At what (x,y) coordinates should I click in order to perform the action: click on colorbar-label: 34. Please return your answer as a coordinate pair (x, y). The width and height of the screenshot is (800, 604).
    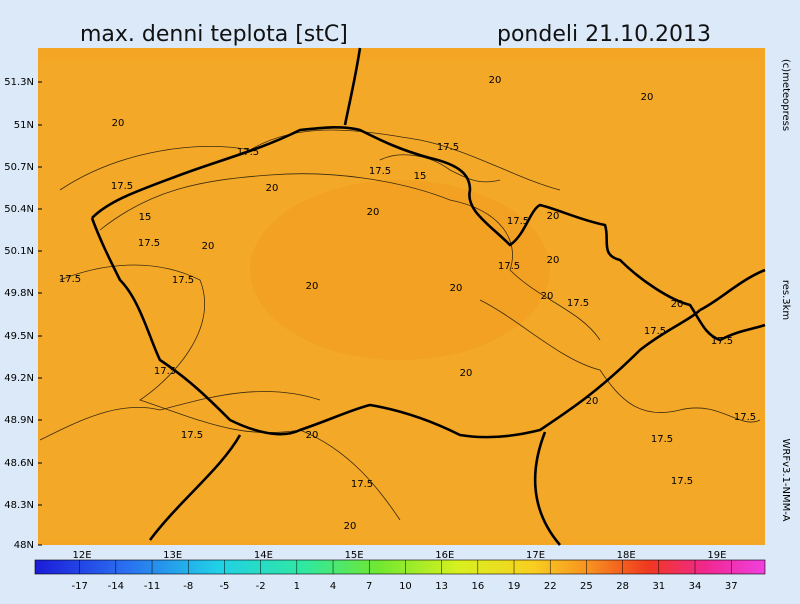
    Looking at the image, I should click on (695, 586).